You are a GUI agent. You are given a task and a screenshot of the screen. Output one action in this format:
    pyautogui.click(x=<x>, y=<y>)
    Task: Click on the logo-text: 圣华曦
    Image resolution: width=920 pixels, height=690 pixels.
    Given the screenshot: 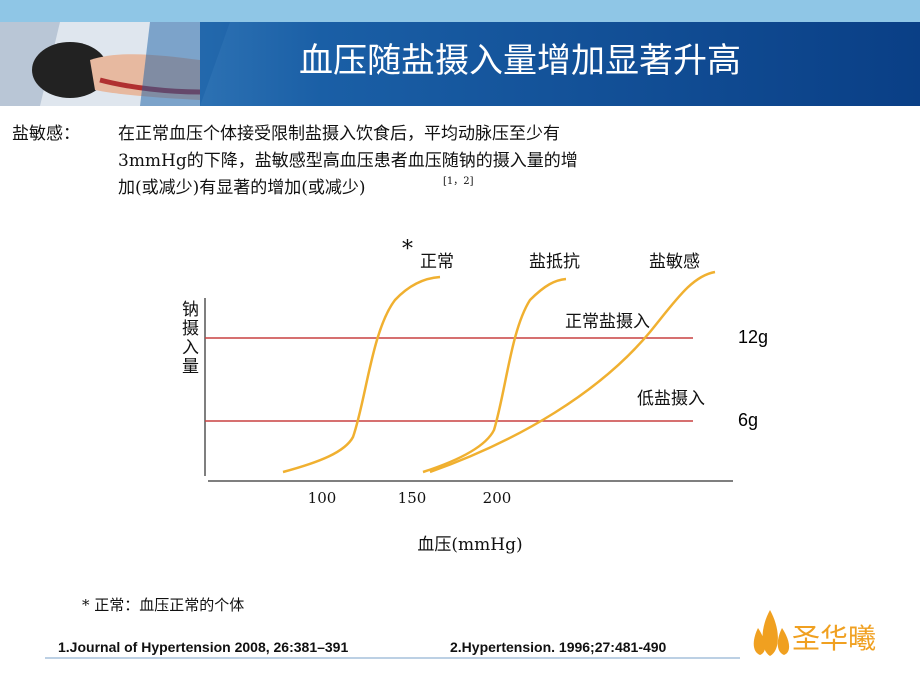 What is the action you would take?
    pyautogui.click(x=834, y=638)
    